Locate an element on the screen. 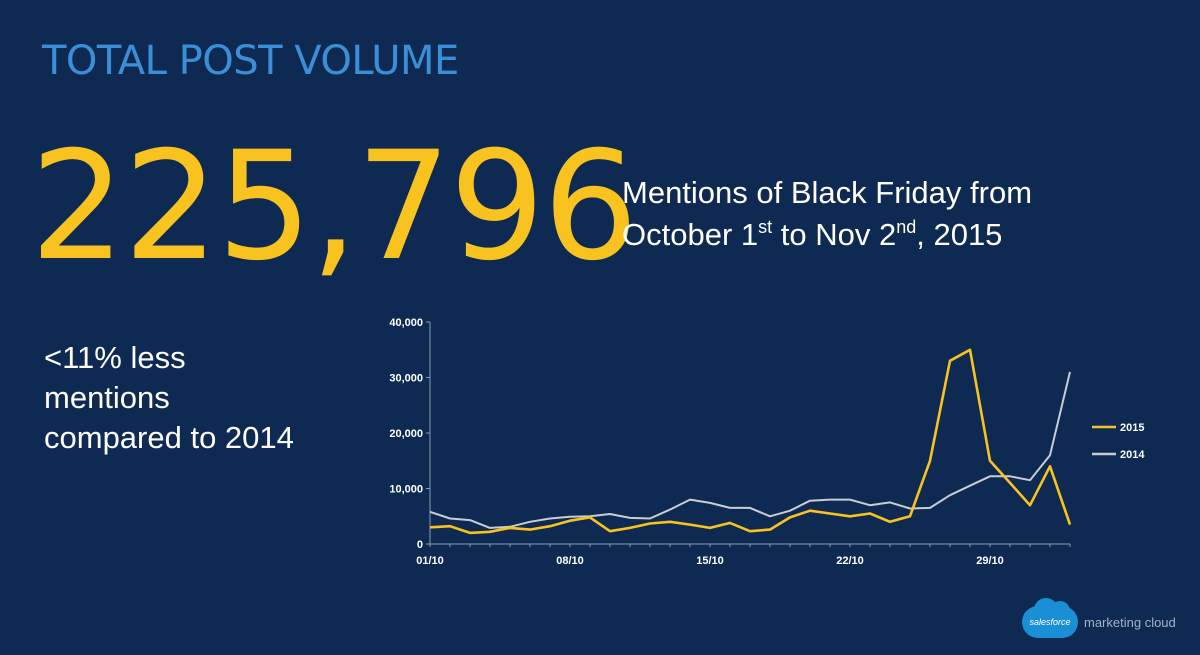  y-tick-label: 30,000 is located at coordinates (406, 379).